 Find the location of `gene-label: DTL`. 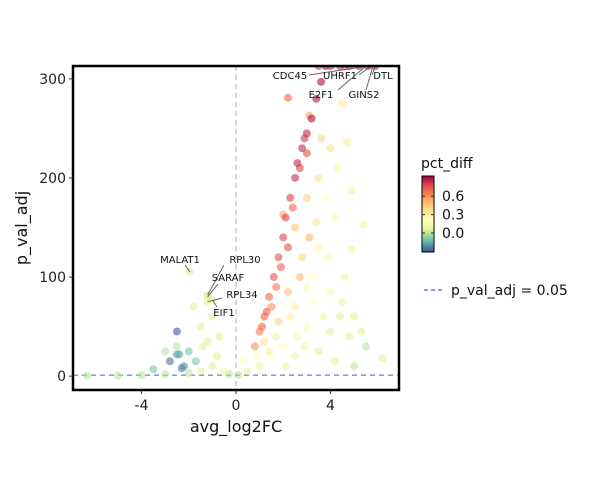

gene-label: DTL is located at coordinates (383, 76).